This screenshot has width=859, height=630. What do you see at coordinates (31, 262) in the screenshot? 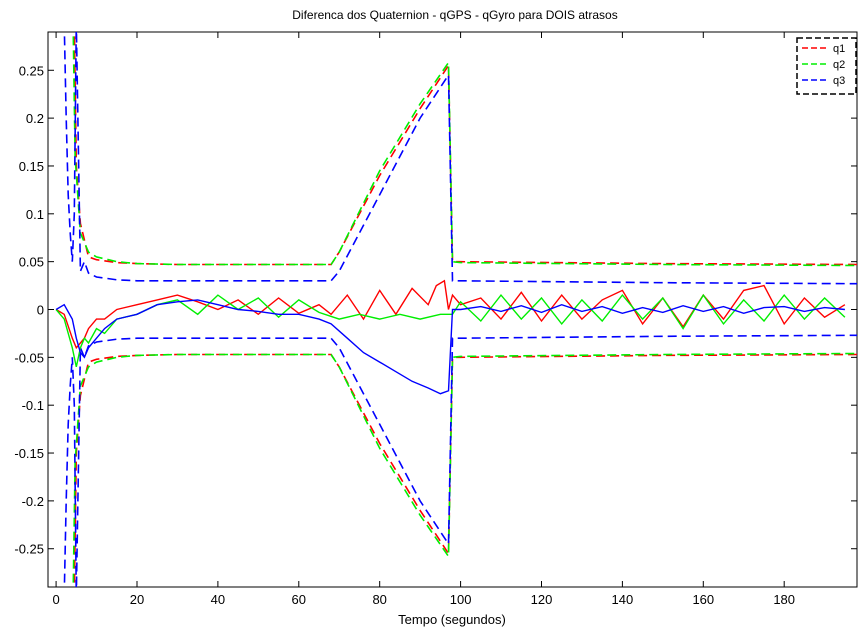
I see `y-tick-label: 0.05` at bounding box center [31, 262].